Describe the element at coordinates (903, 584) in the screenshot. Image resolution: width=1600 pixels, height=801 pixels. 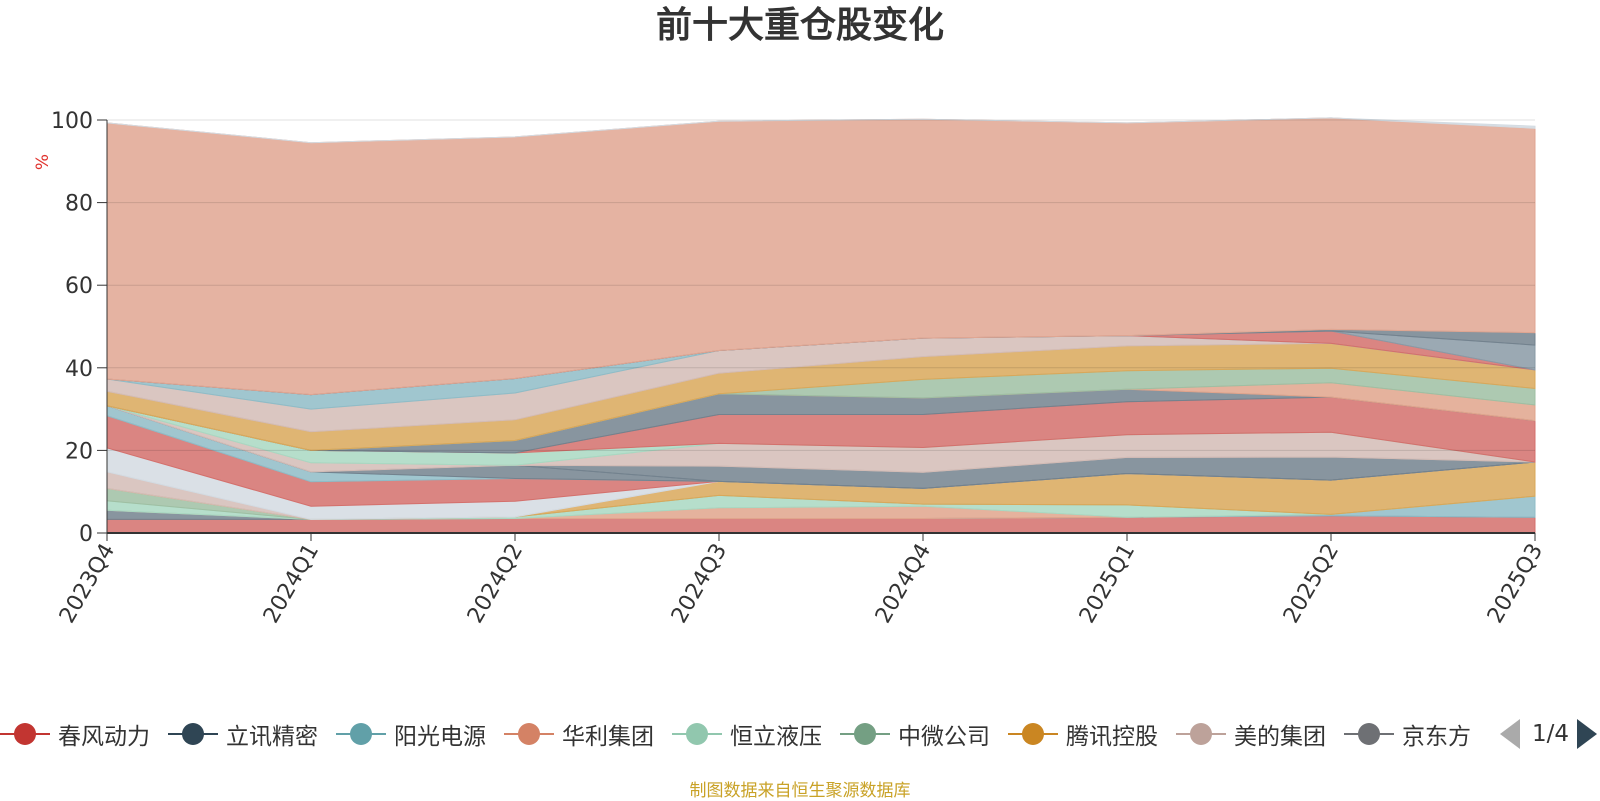
I see `x-tick-label-2024Q4: 2024Q4` at that location.